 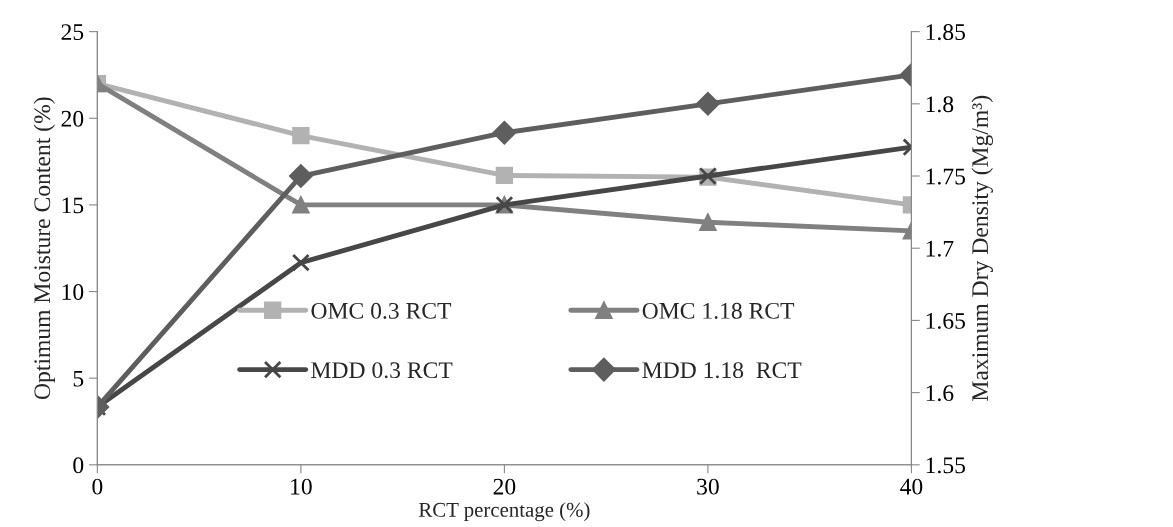 I want to click on x-tick-label: 20, so click(x=504, y=486).